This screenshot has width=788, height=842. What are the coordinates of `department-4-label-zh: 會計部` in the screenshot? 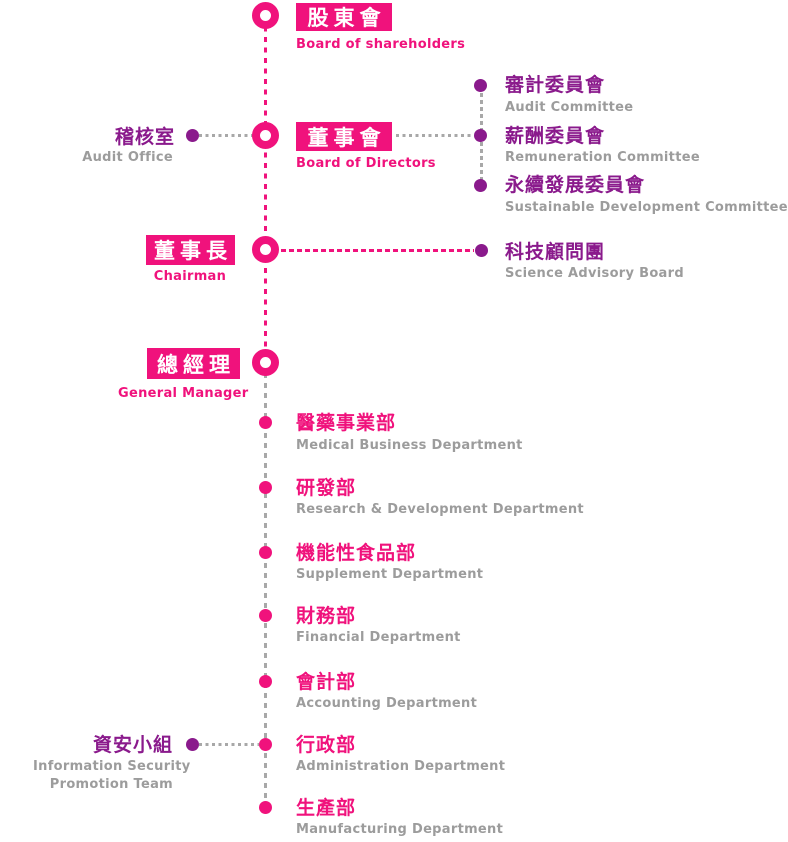 It's located at (326, 682).